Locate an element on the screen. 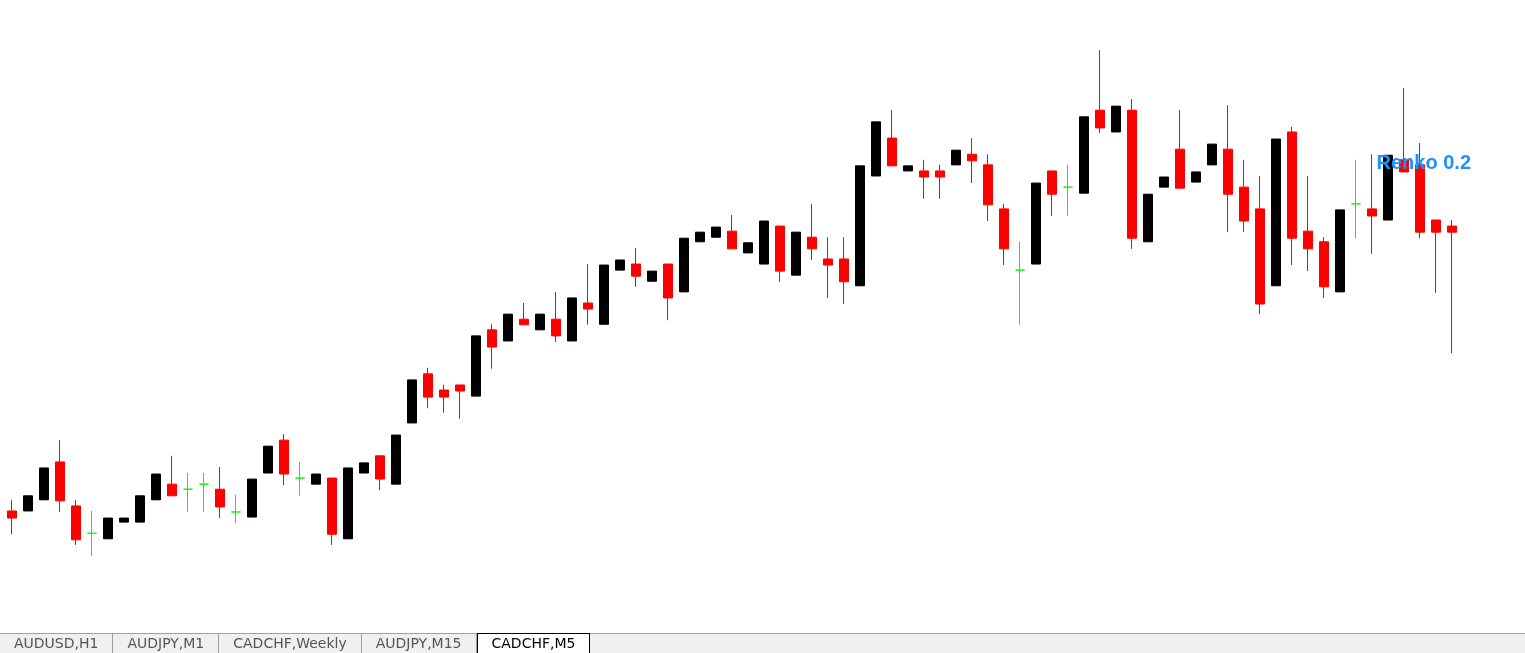 The width and height of the screenshot is (1525, 653). text: AUDJPY,M15 is located at coordinates (419, 643).